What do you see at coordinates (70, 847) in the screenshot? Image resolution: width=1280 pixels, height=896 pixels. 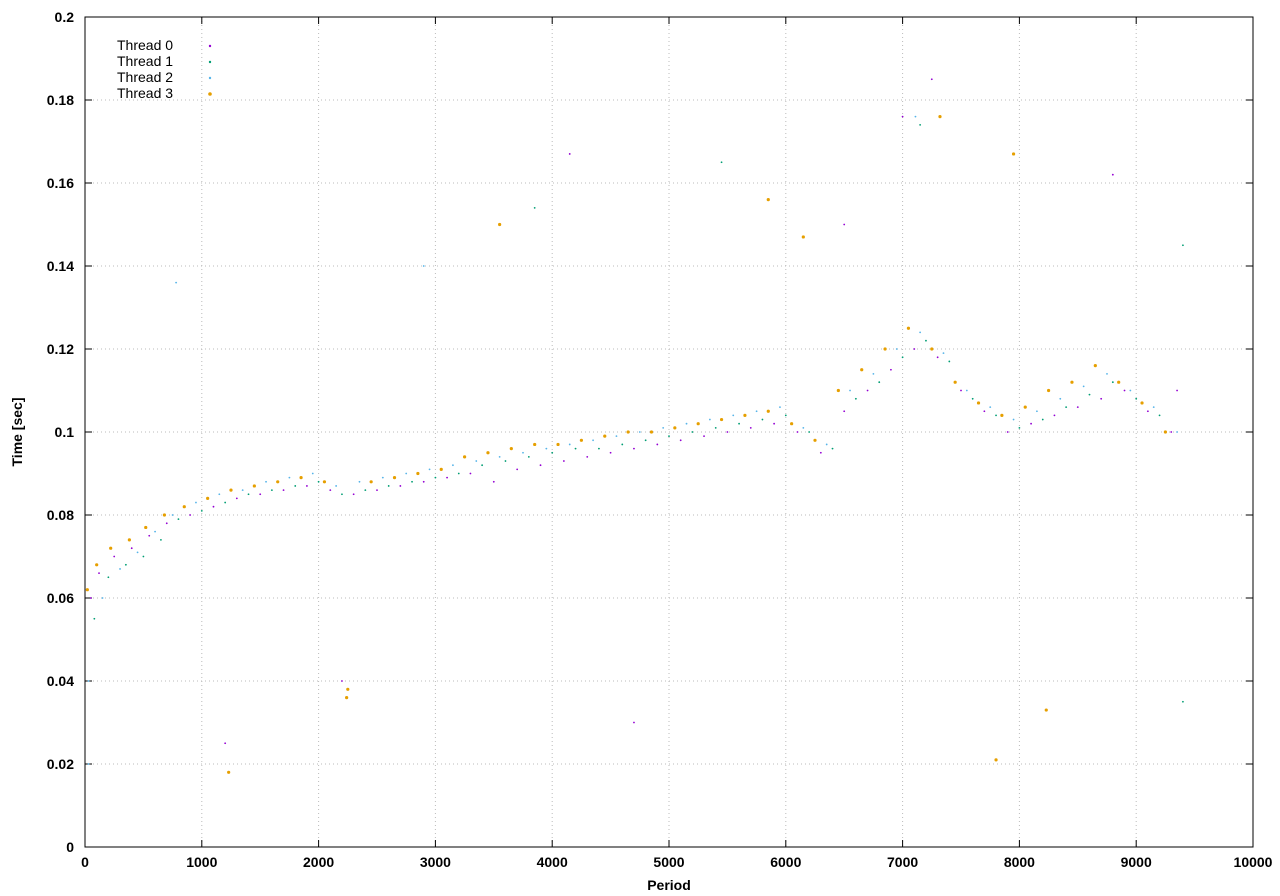 I see `y-tick-label: 0` at bounding box center [70, 847].